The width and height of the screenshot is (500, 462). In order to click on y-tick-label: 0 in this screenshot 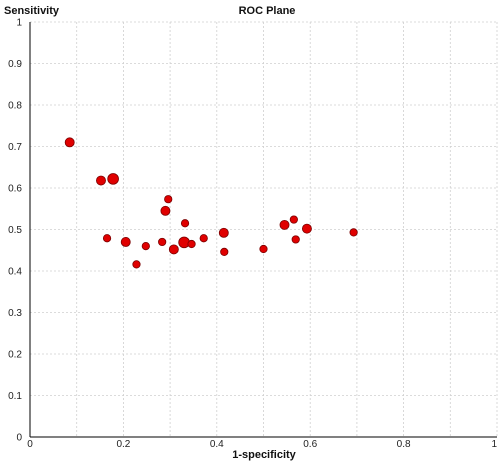, I will do `click(19, 438)`.